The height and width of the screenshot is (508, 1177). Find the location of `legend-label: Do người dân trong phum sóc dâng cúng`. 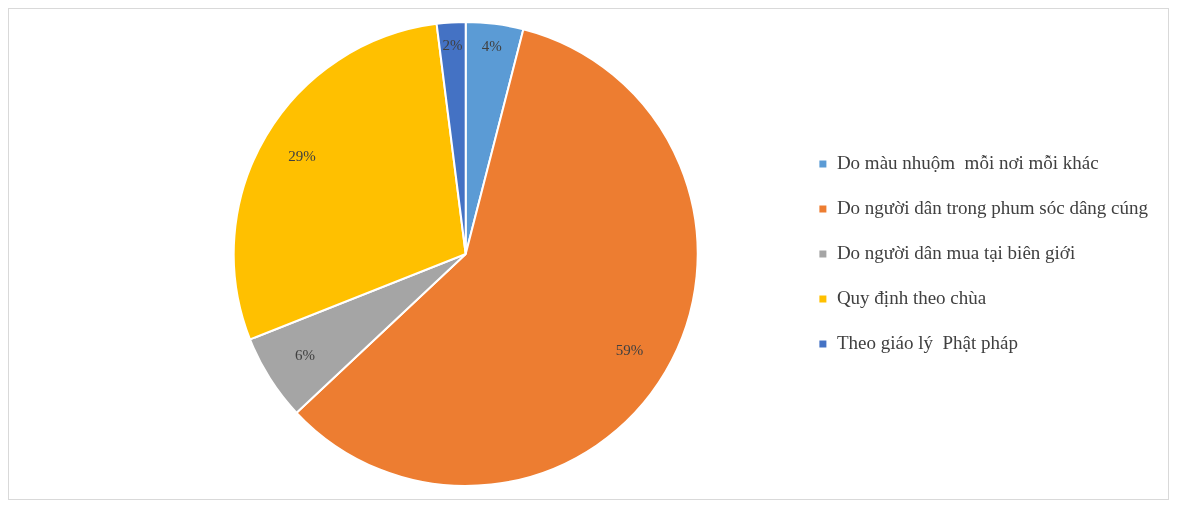

legend-label: Do người dân trong phum sóc dâng cúng is located at coordinates (992, 207).